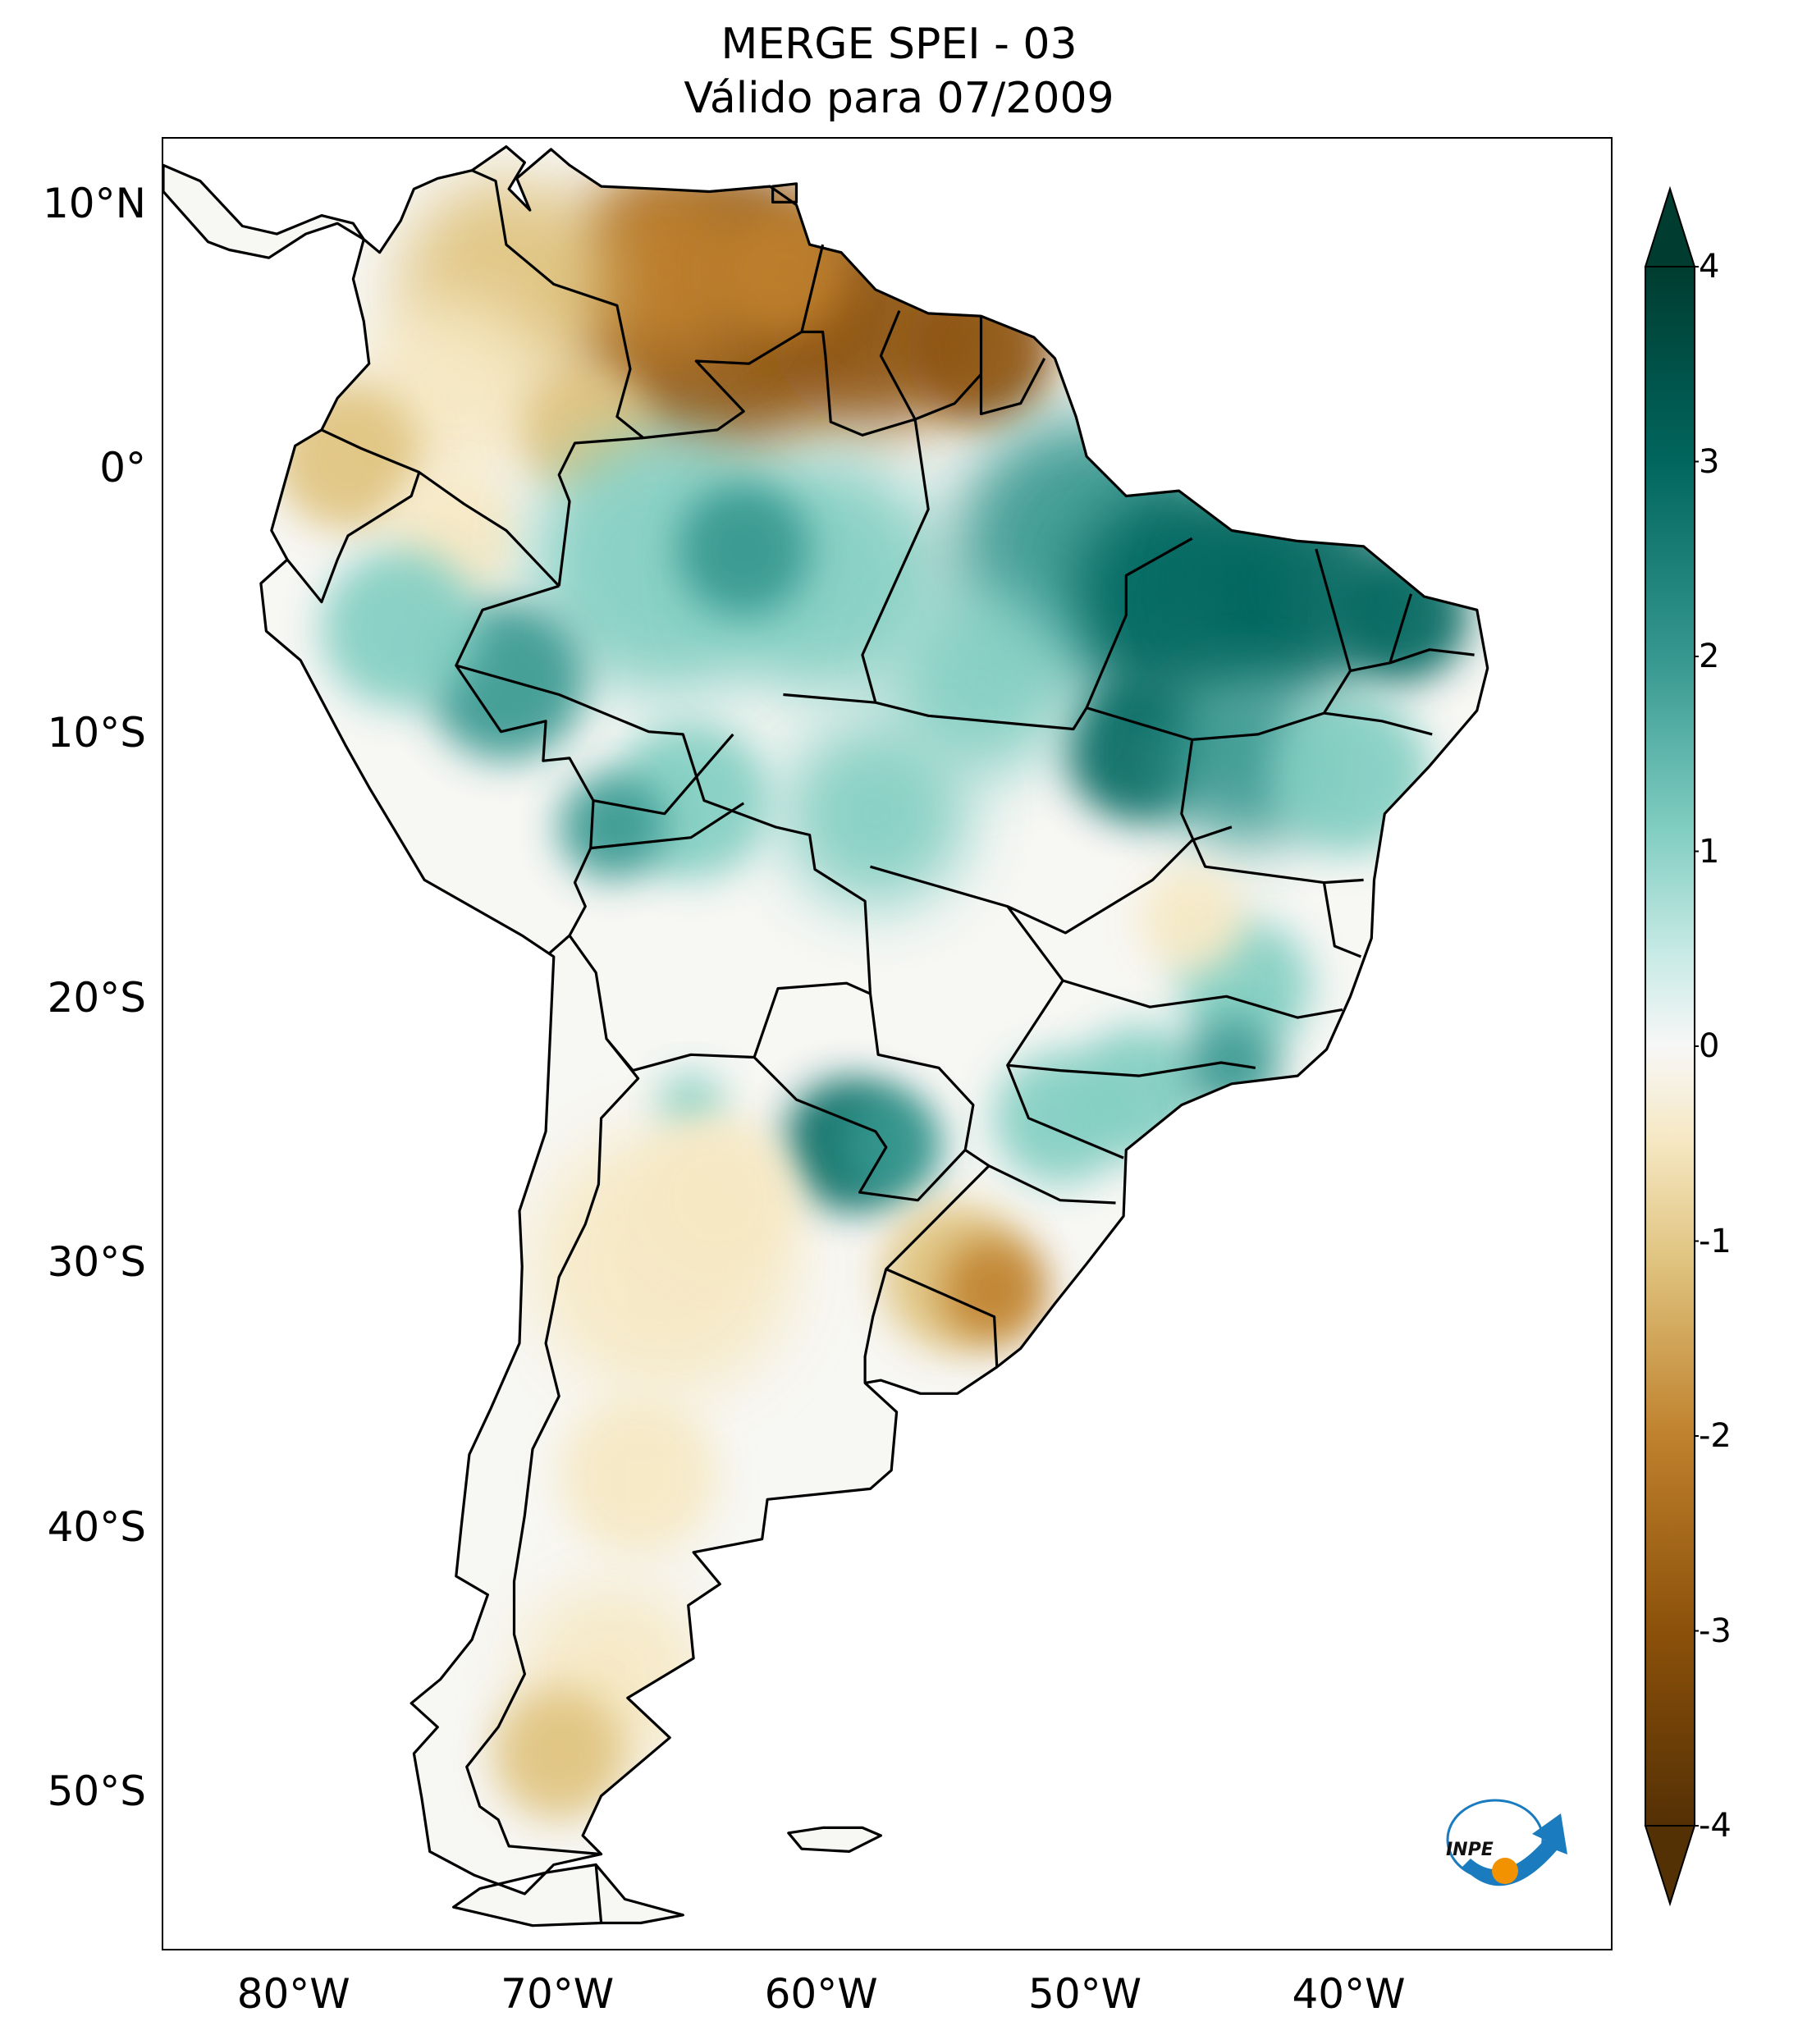 This screenshot has height=2044, width=1798. I want to click on x-tick-label: 70°W, so click(558, 1994).